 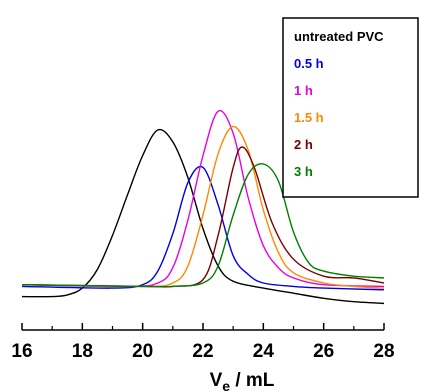 What do you see at coordinates (303, 171) in the screenshot?
I see `legend-entry-6: 3 h` at bounding box center [303, 171].